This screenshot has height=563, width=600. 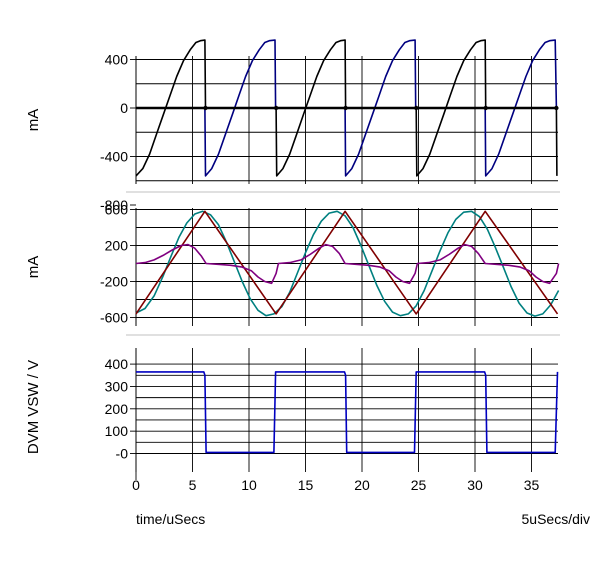 What do you see at coordinates (193, 485) in the screenshot?
I see `x-tick-label: 5` at bounding box center [193, 485].